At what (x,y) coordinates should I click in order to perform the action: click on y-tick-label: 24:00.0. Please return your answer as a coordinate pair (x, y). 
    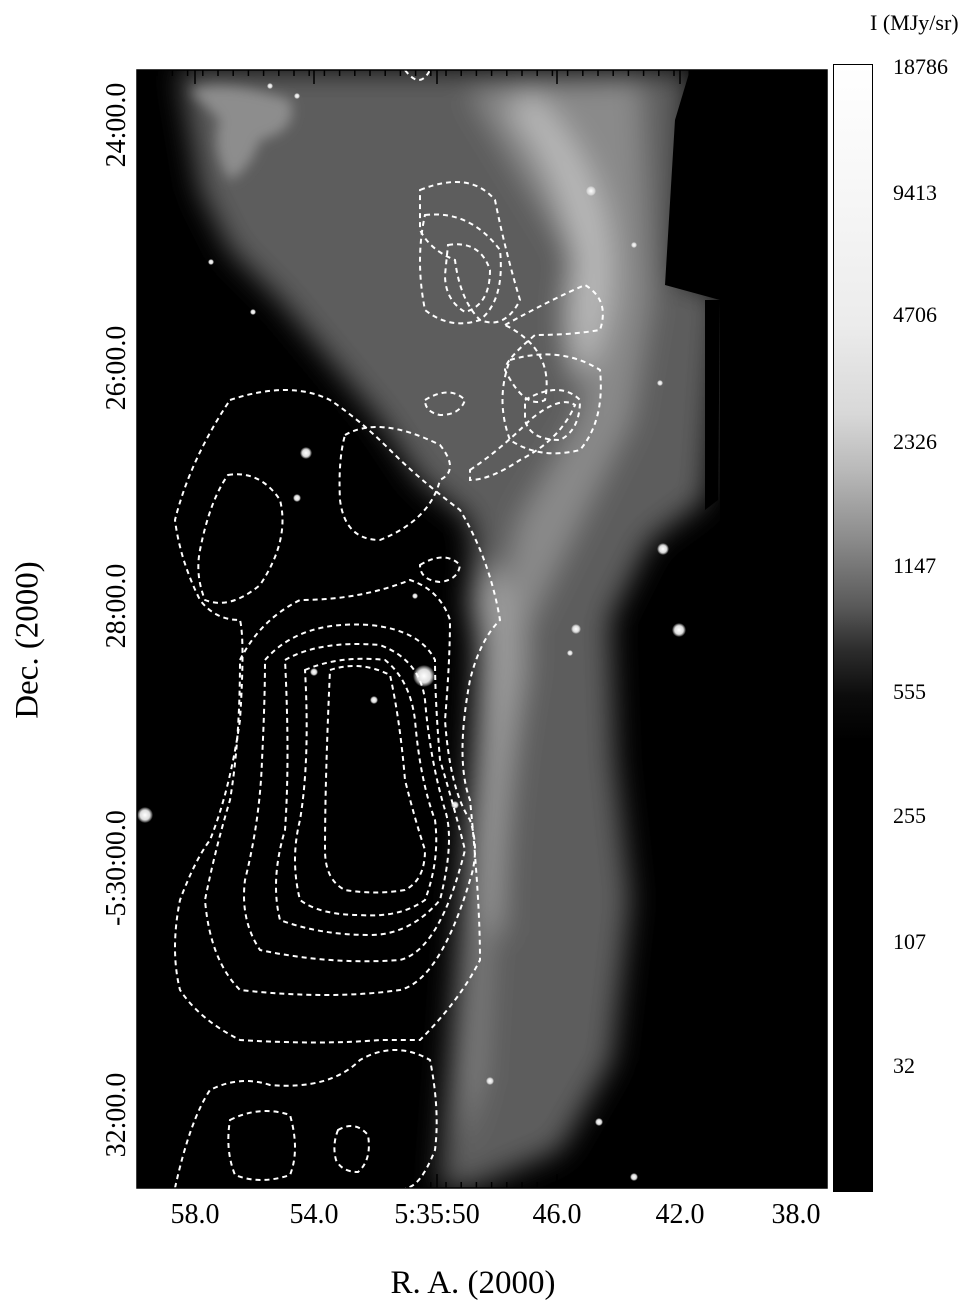
    Looking at the image, I should click on (116, 125).